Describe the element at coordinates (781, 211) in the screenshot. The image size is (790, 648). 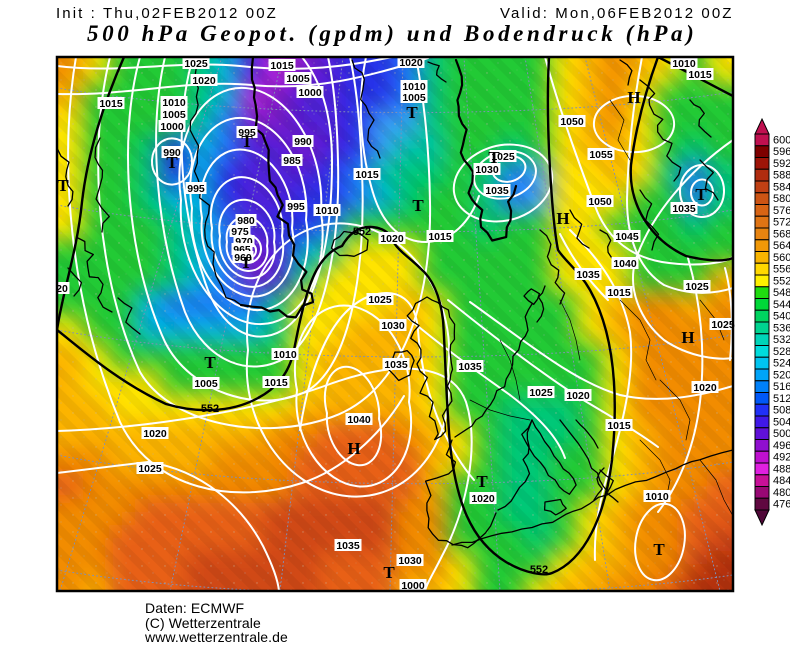
I see `svg-text: 576` at that location.